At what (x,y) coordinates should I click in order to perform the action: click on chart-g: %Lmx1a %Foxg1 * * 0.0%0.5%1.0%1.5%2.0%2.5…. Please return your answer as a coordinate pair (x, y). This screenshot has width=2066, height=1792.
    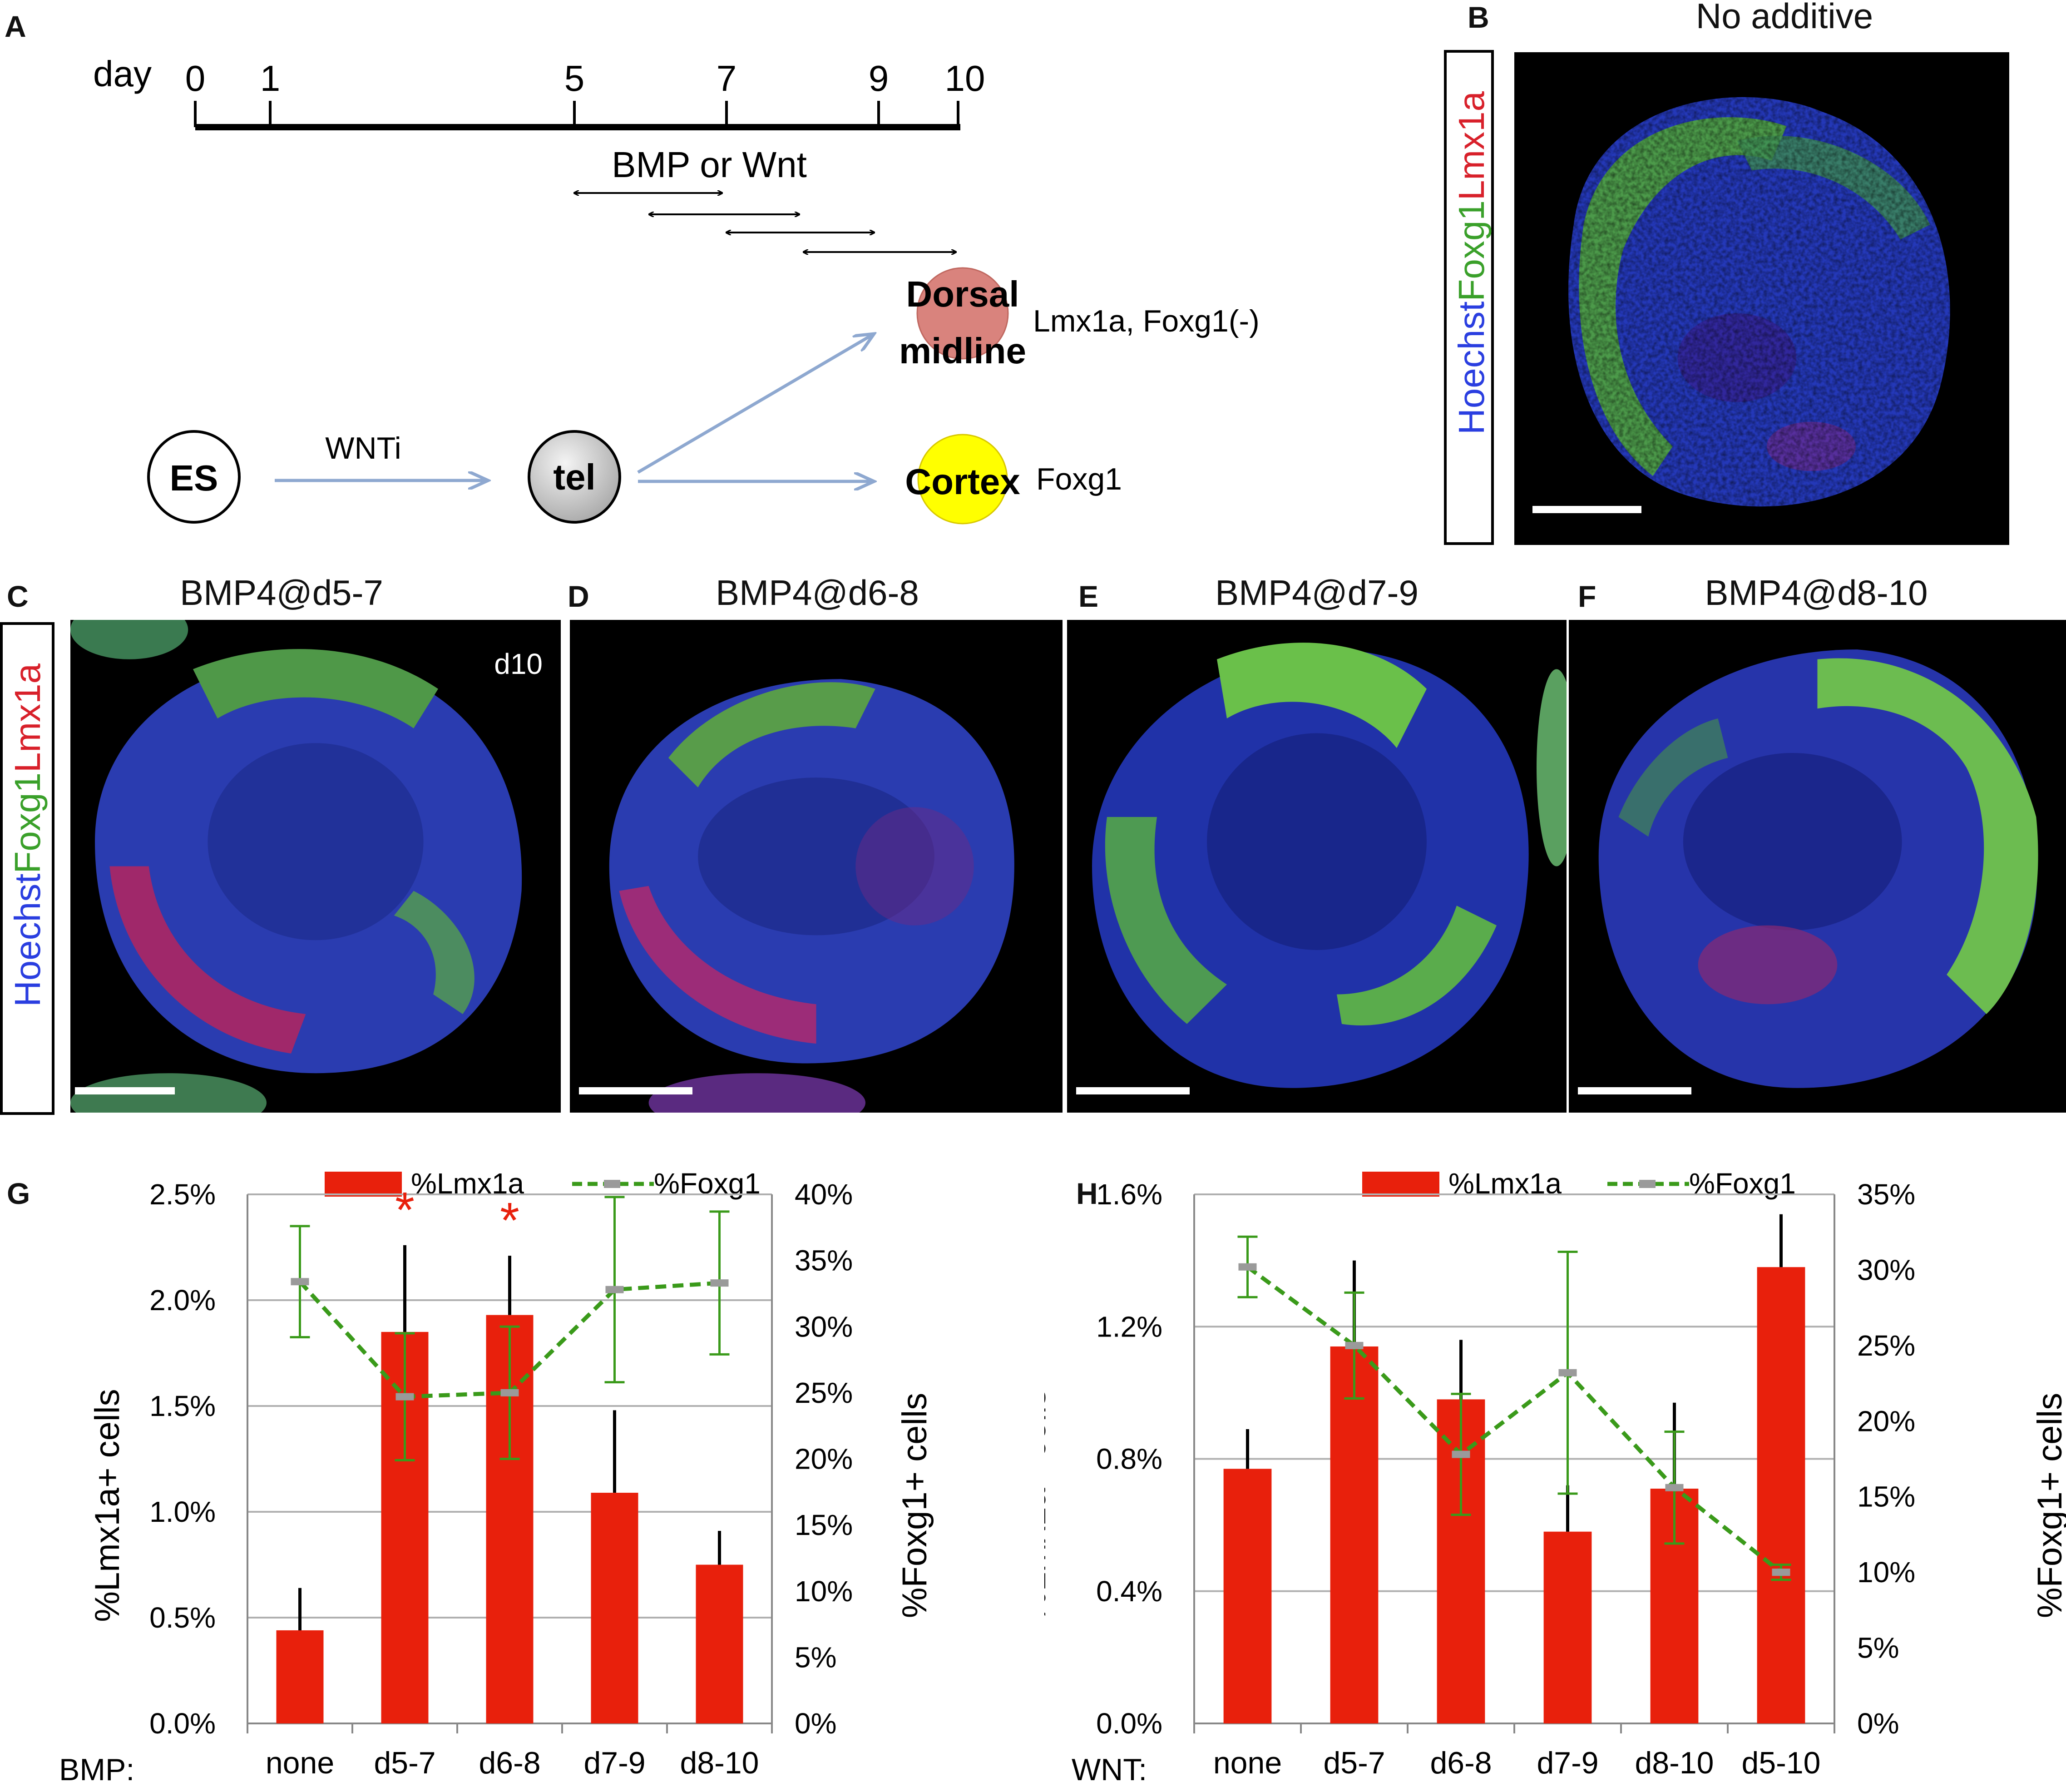
    Looking at the image, I should click on (496, 1477).